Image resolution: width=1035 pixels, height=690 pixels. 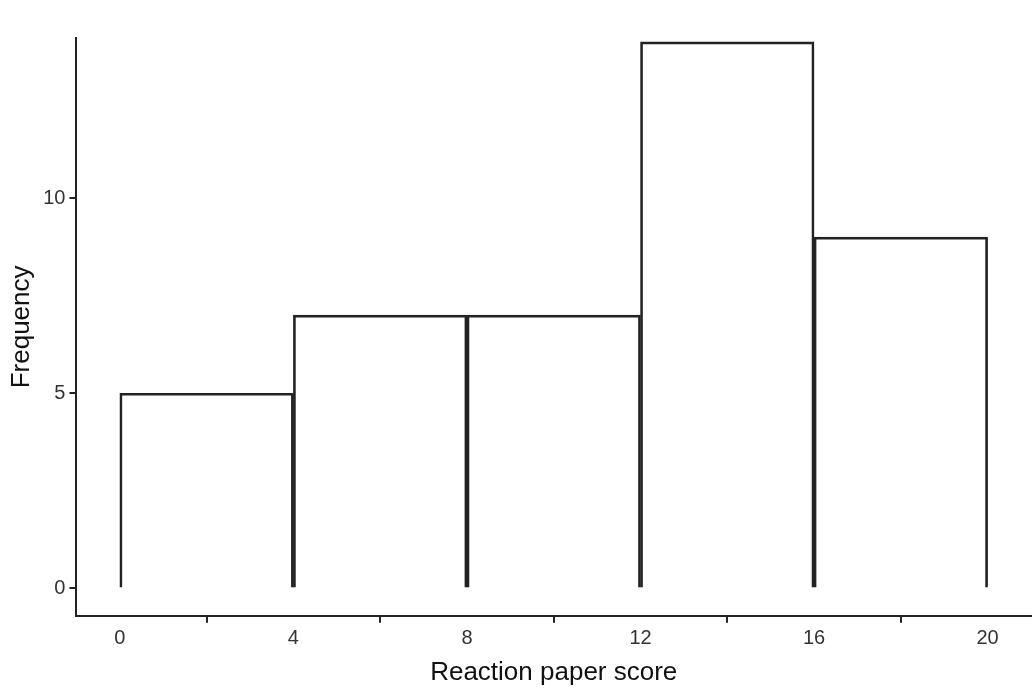 I want to click on y-tick-label: 0, so click(x=60, y=586).